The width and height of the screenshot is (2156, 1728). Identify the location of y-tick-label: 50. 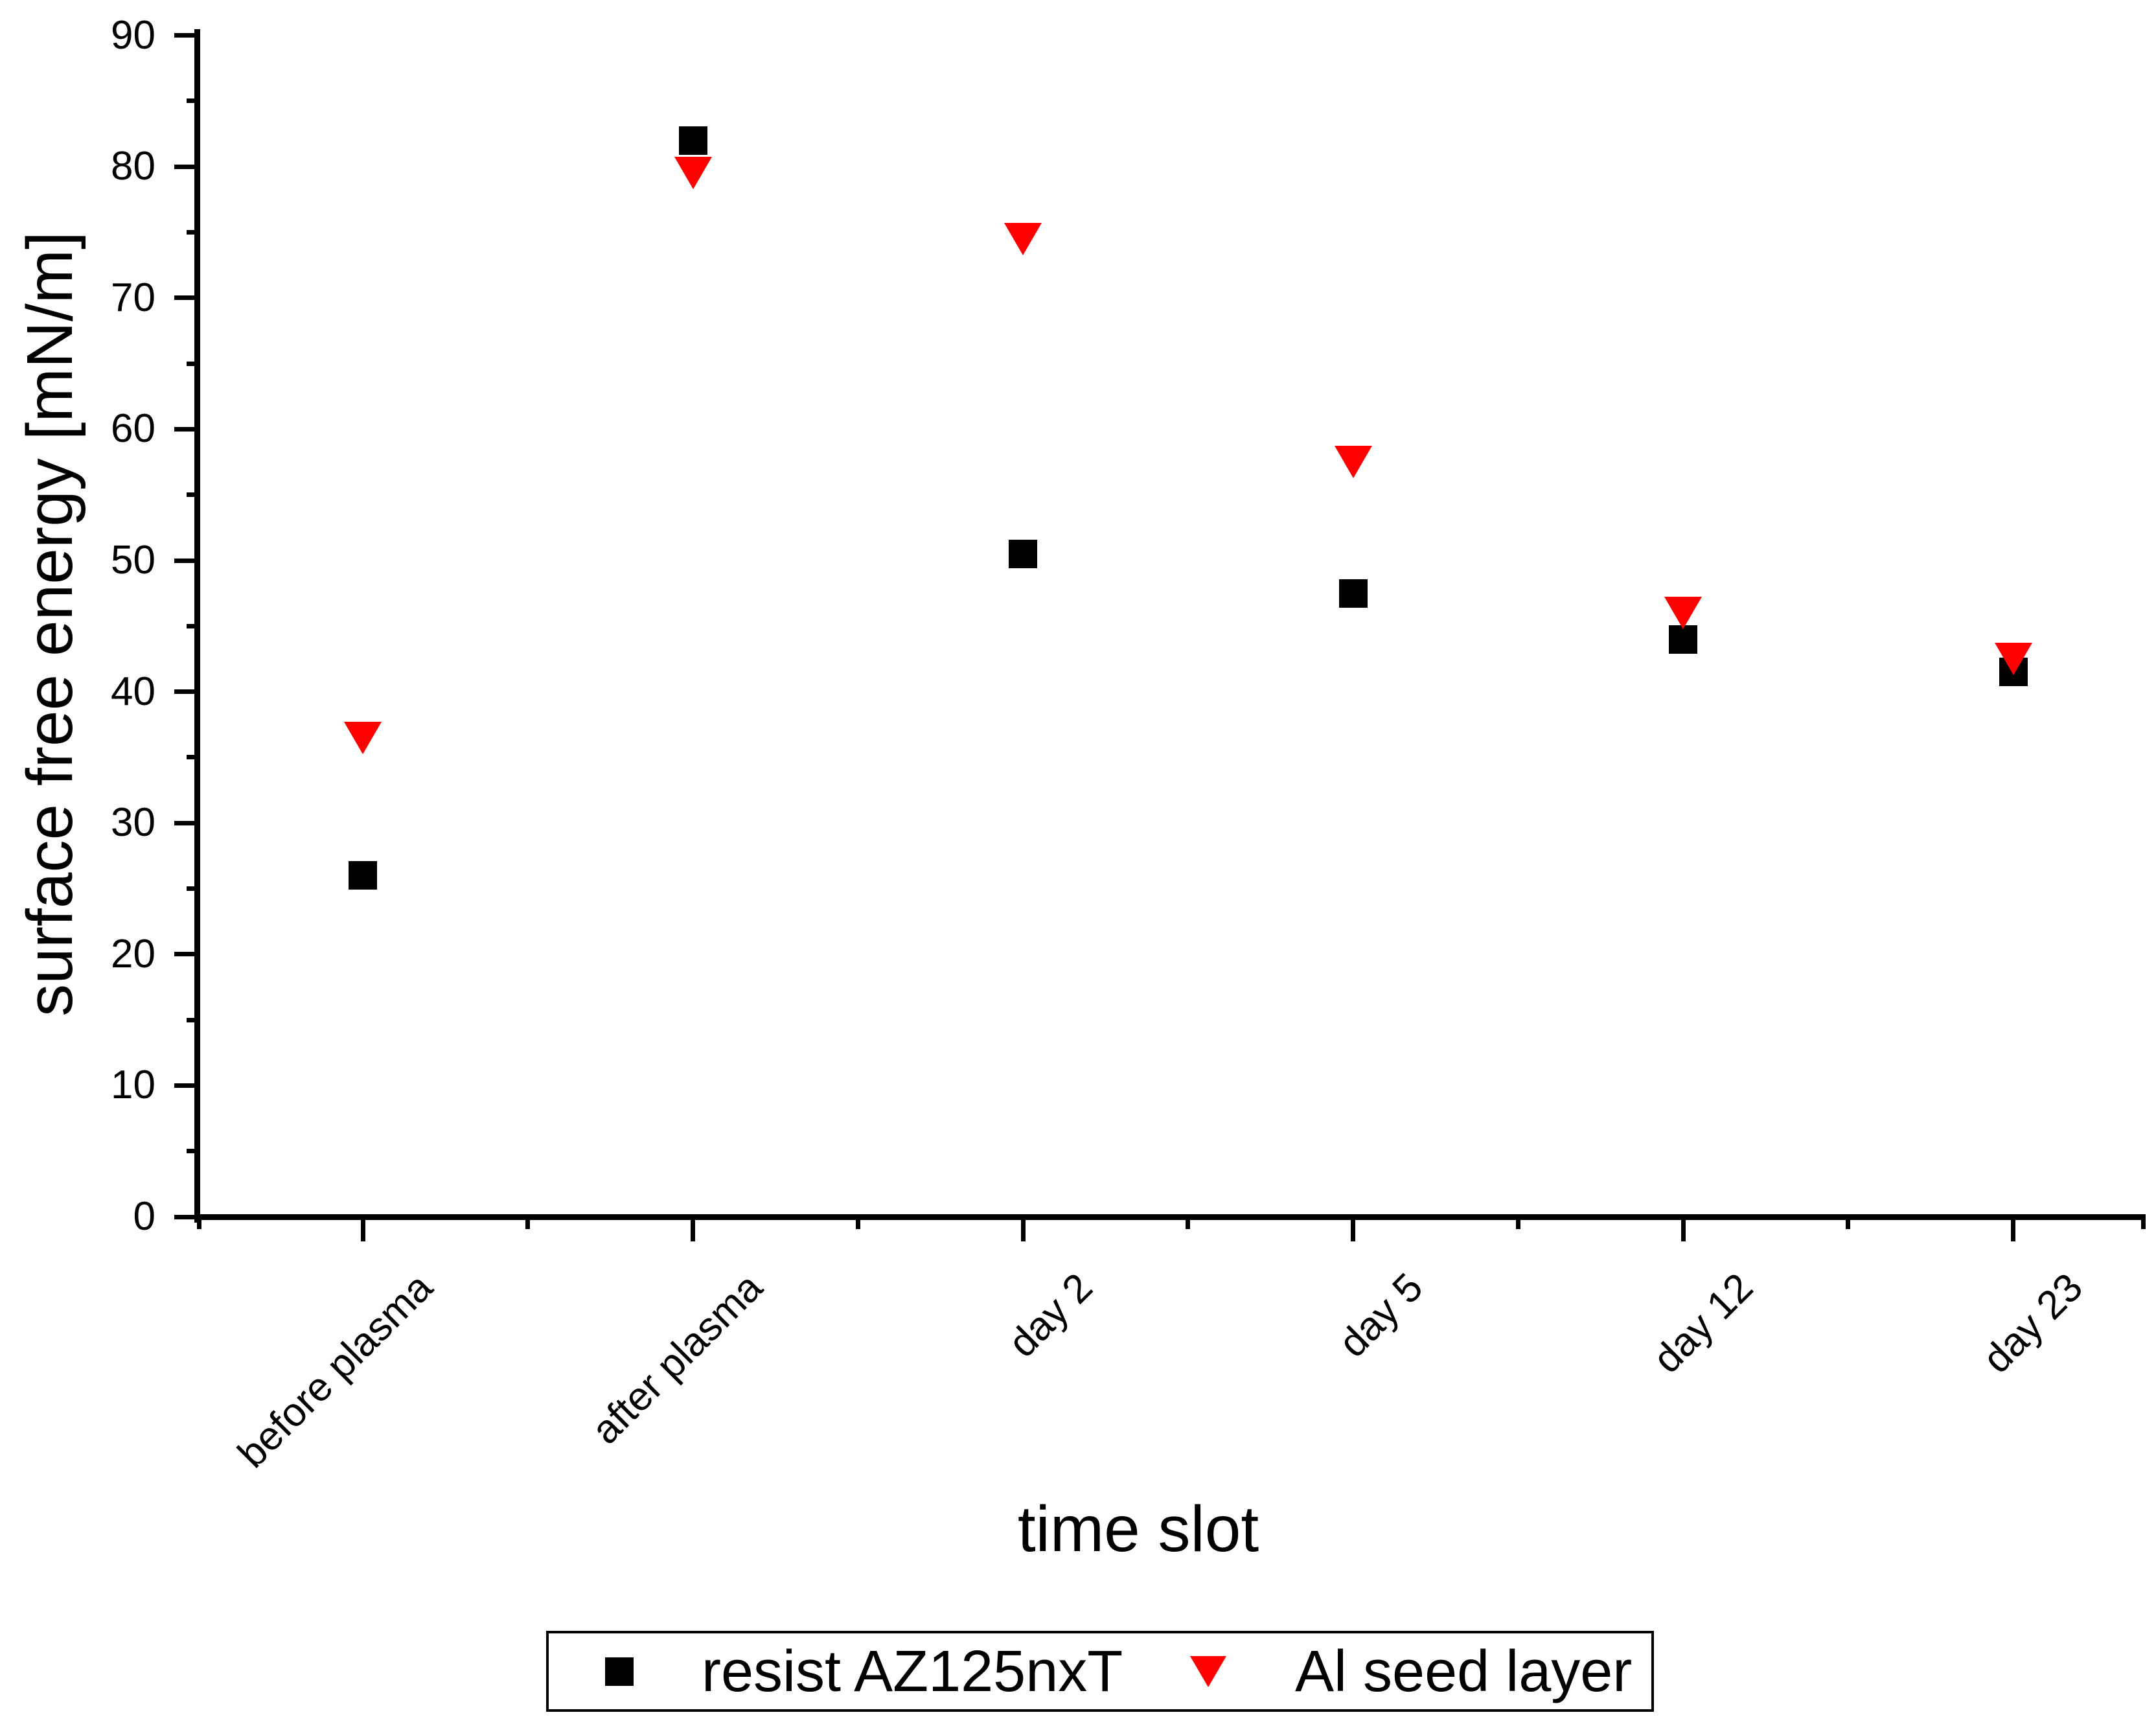
(133, 560).